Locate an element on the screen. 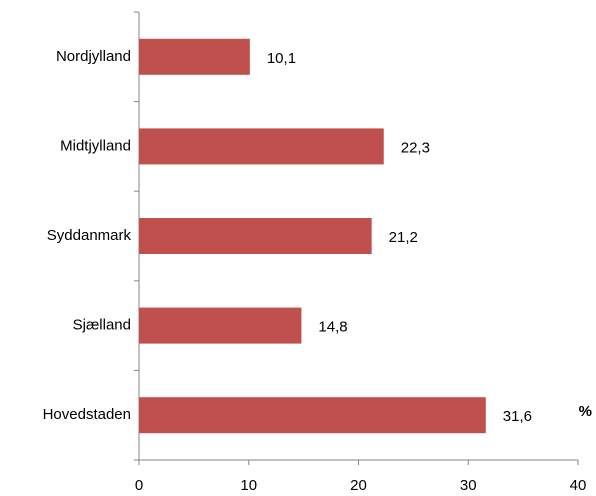  value-label: 14,8 is located at coordinates (332, 327).